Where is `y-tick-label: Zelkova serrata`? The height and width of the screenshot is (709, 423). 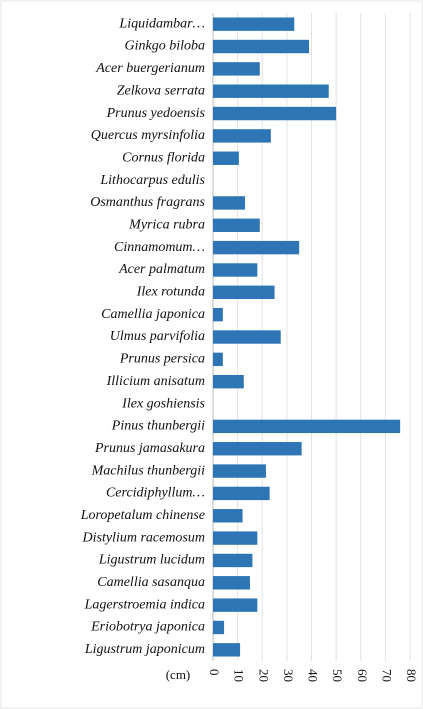 y-tick-label: Zelkova serrata is located at coordinates (161, 90).